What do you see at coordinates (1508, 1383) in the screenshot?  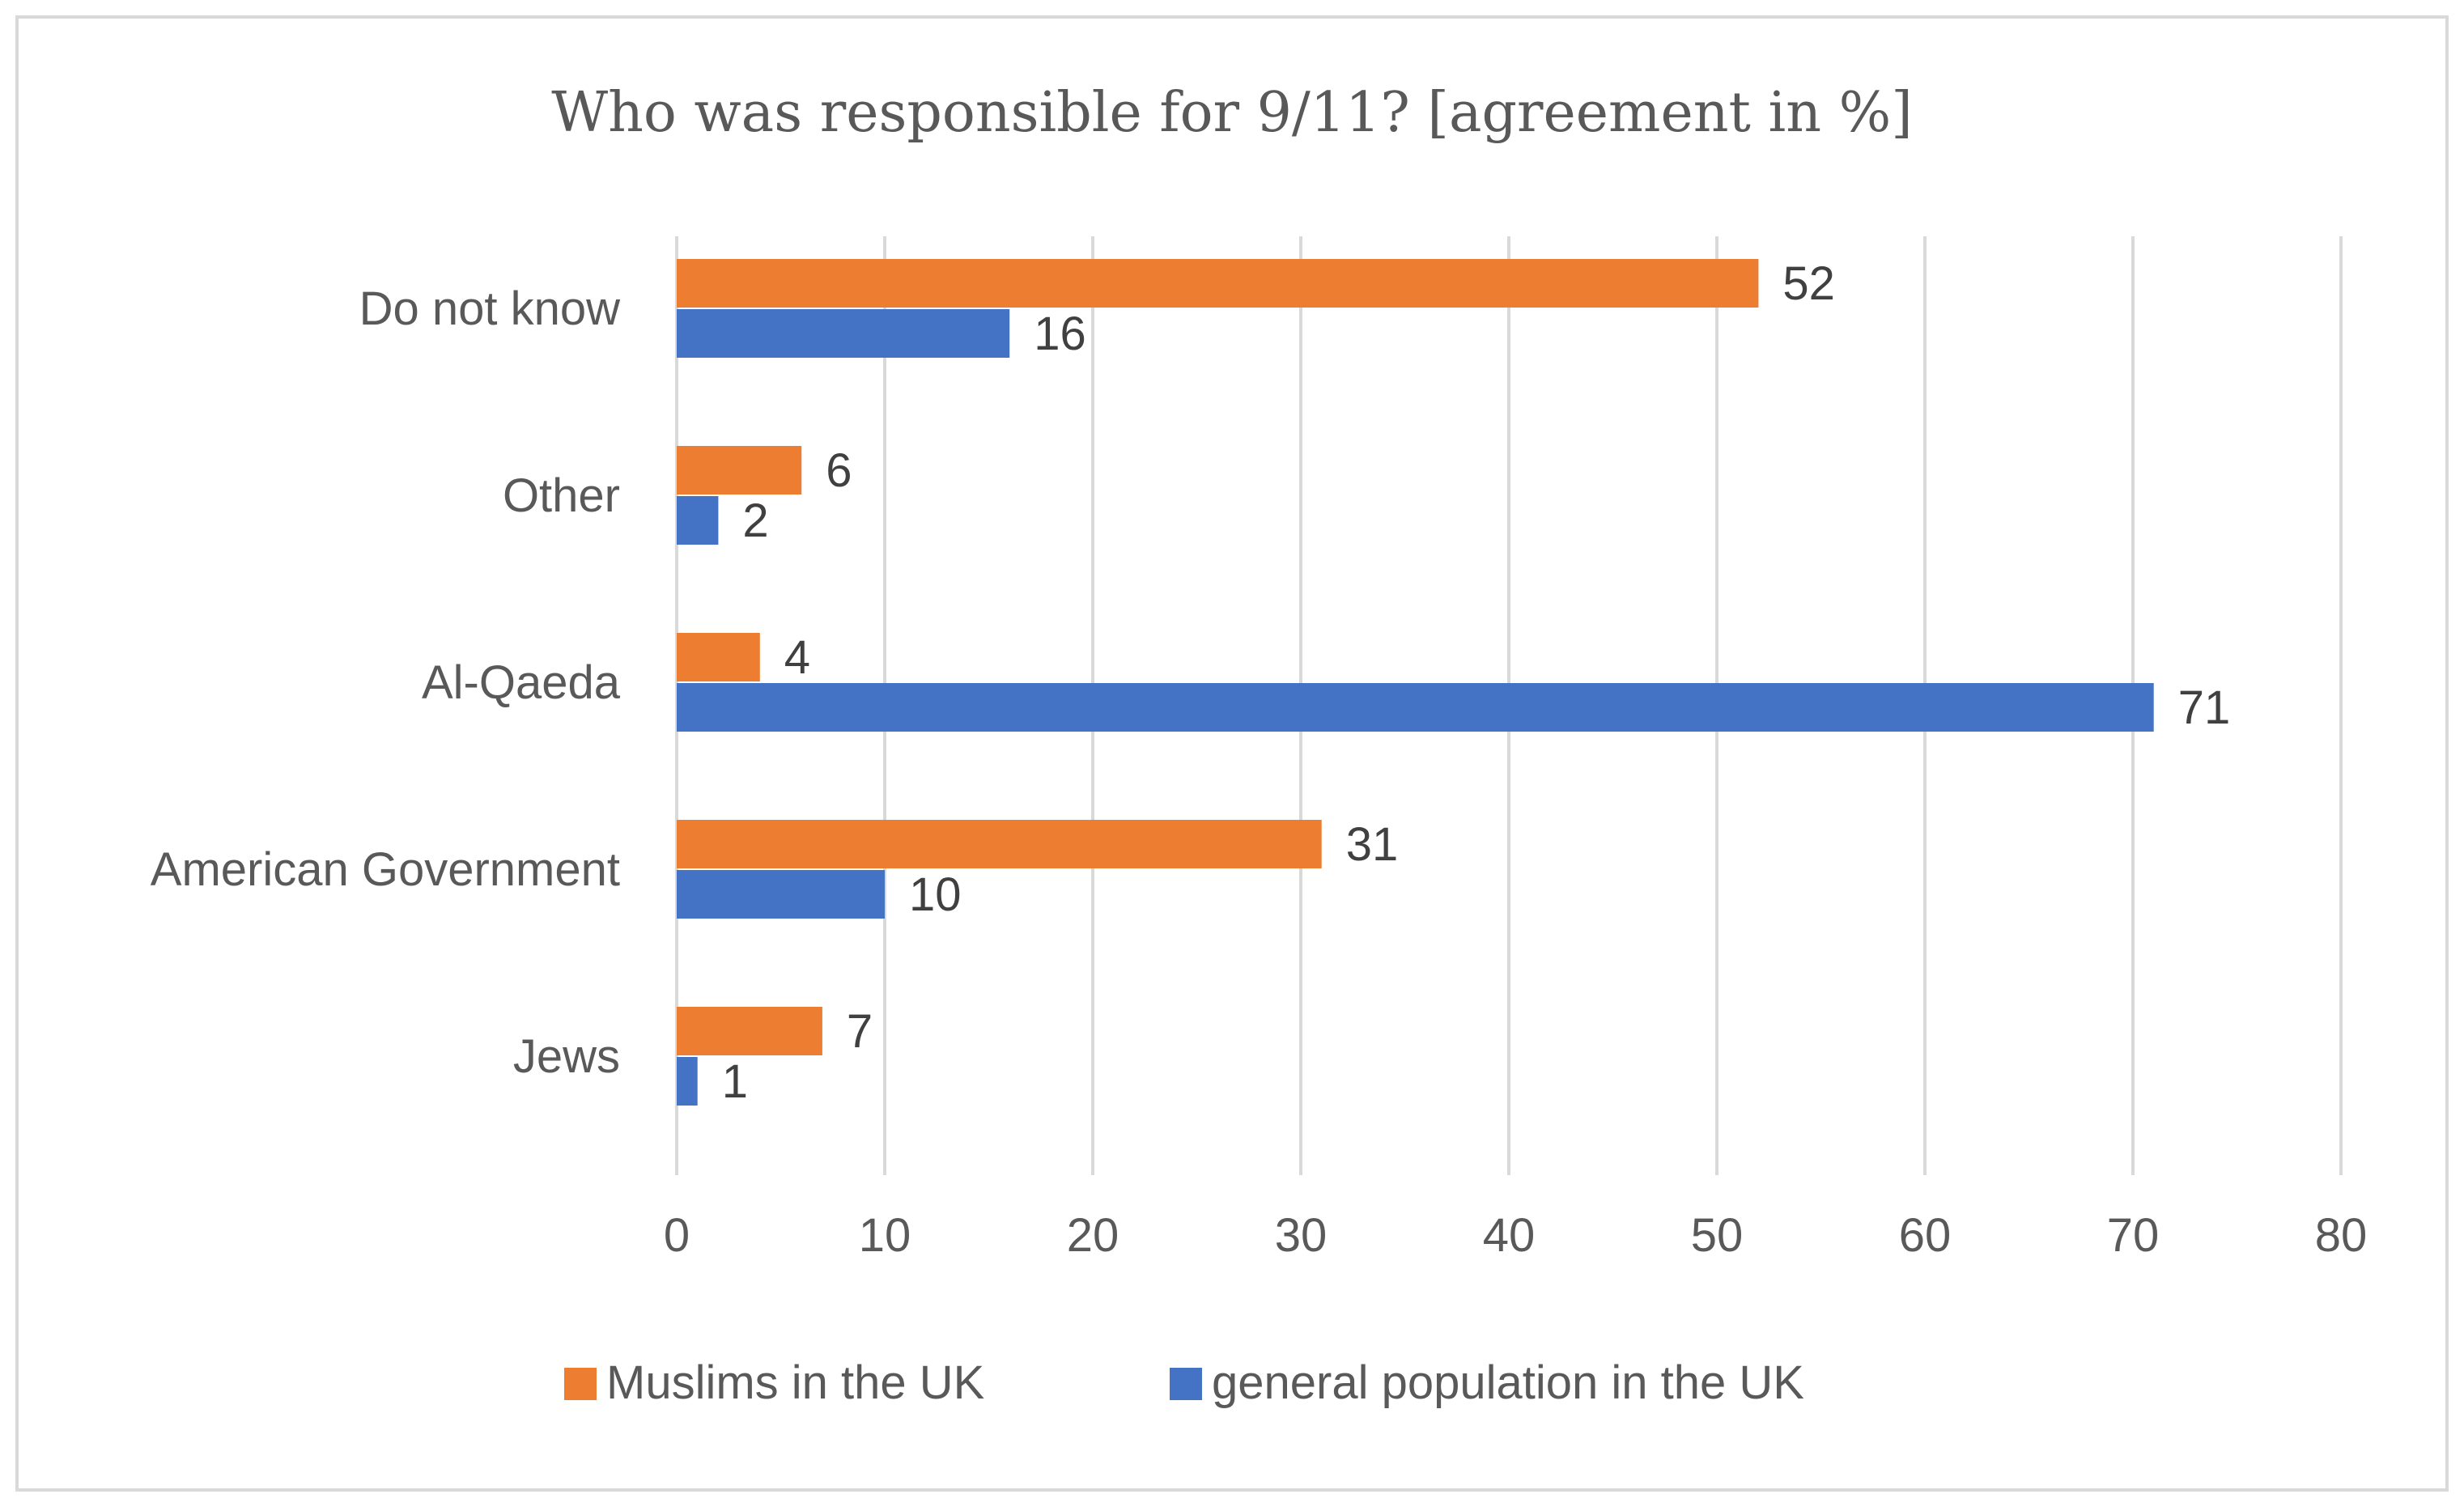 I see `legend-label: general population in the UK` at bounding box center [1508, 1383].